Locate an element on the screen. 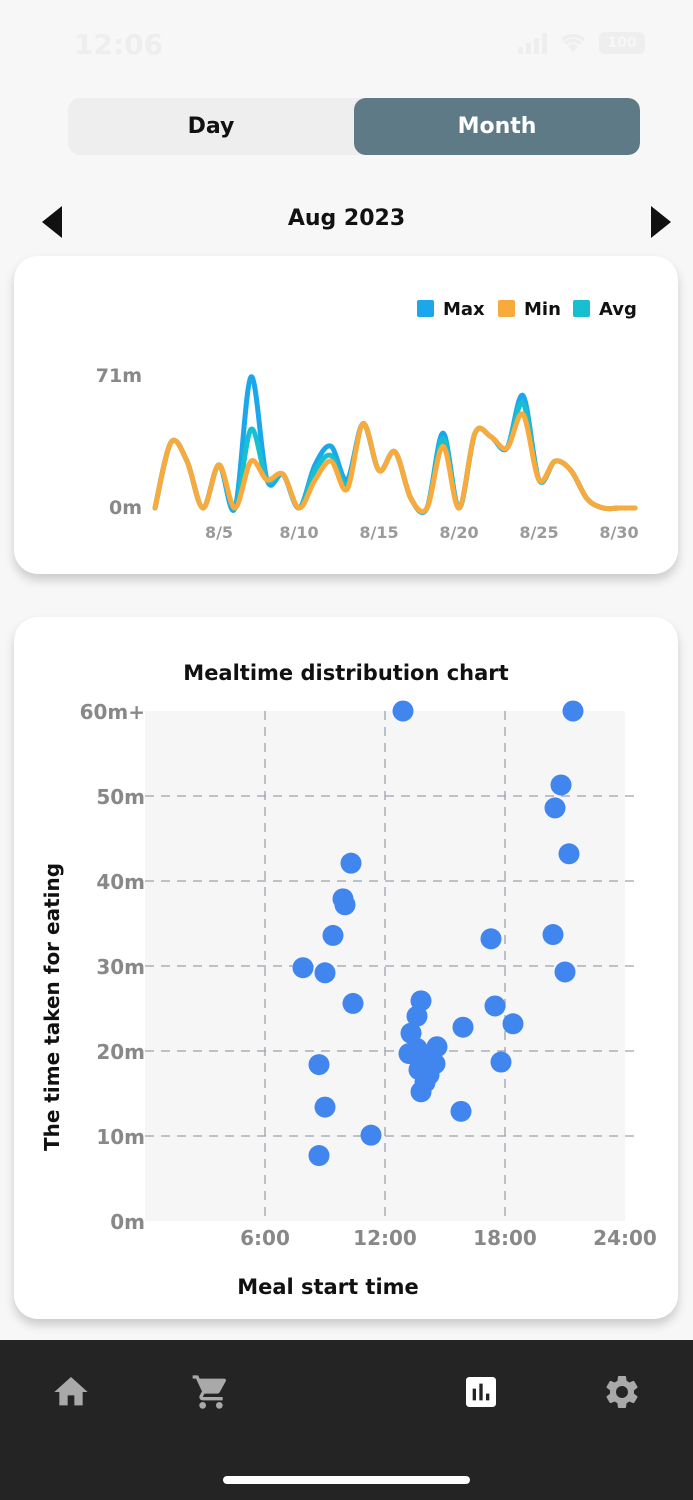 This screenshot has width=693, height=1500. line-chart: Max Min Avg 71m 0m 8/5 8/10 8/15 8/20 8/25 8/30 is located at coordinates (367, 420).